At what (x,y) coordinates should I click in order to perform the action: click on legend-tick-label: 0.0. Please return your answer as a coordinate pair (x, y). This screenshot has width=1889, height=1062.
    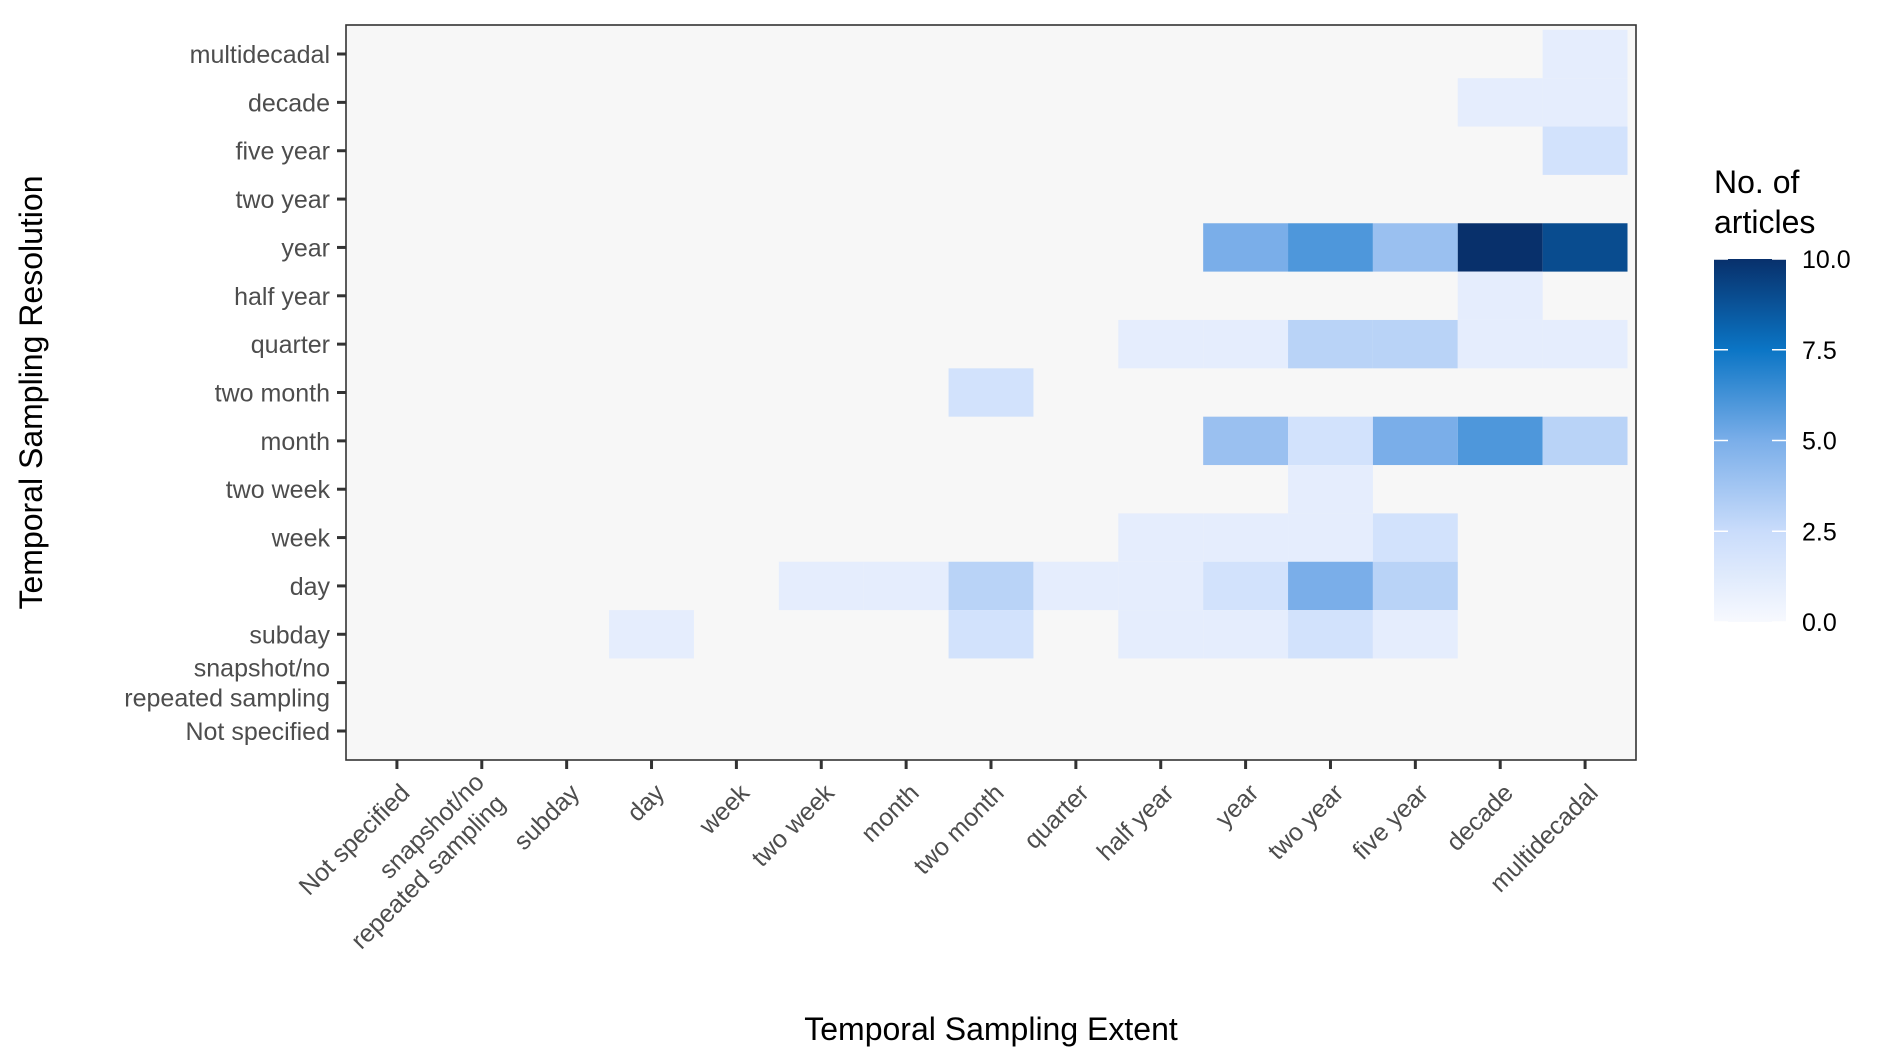
    Looking at the image, I should click on (1819, 623).